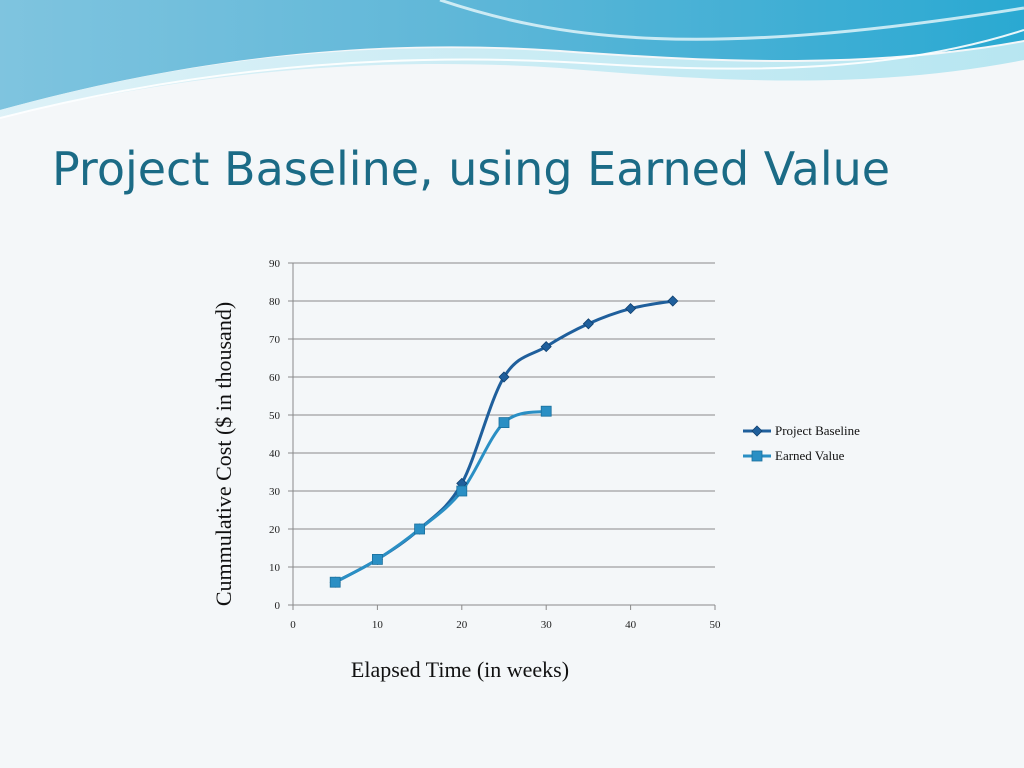 Image resolution: width=1024 pixels, height=768 pixels. I want to click on y-tick-label: 10, so click(275, 568).